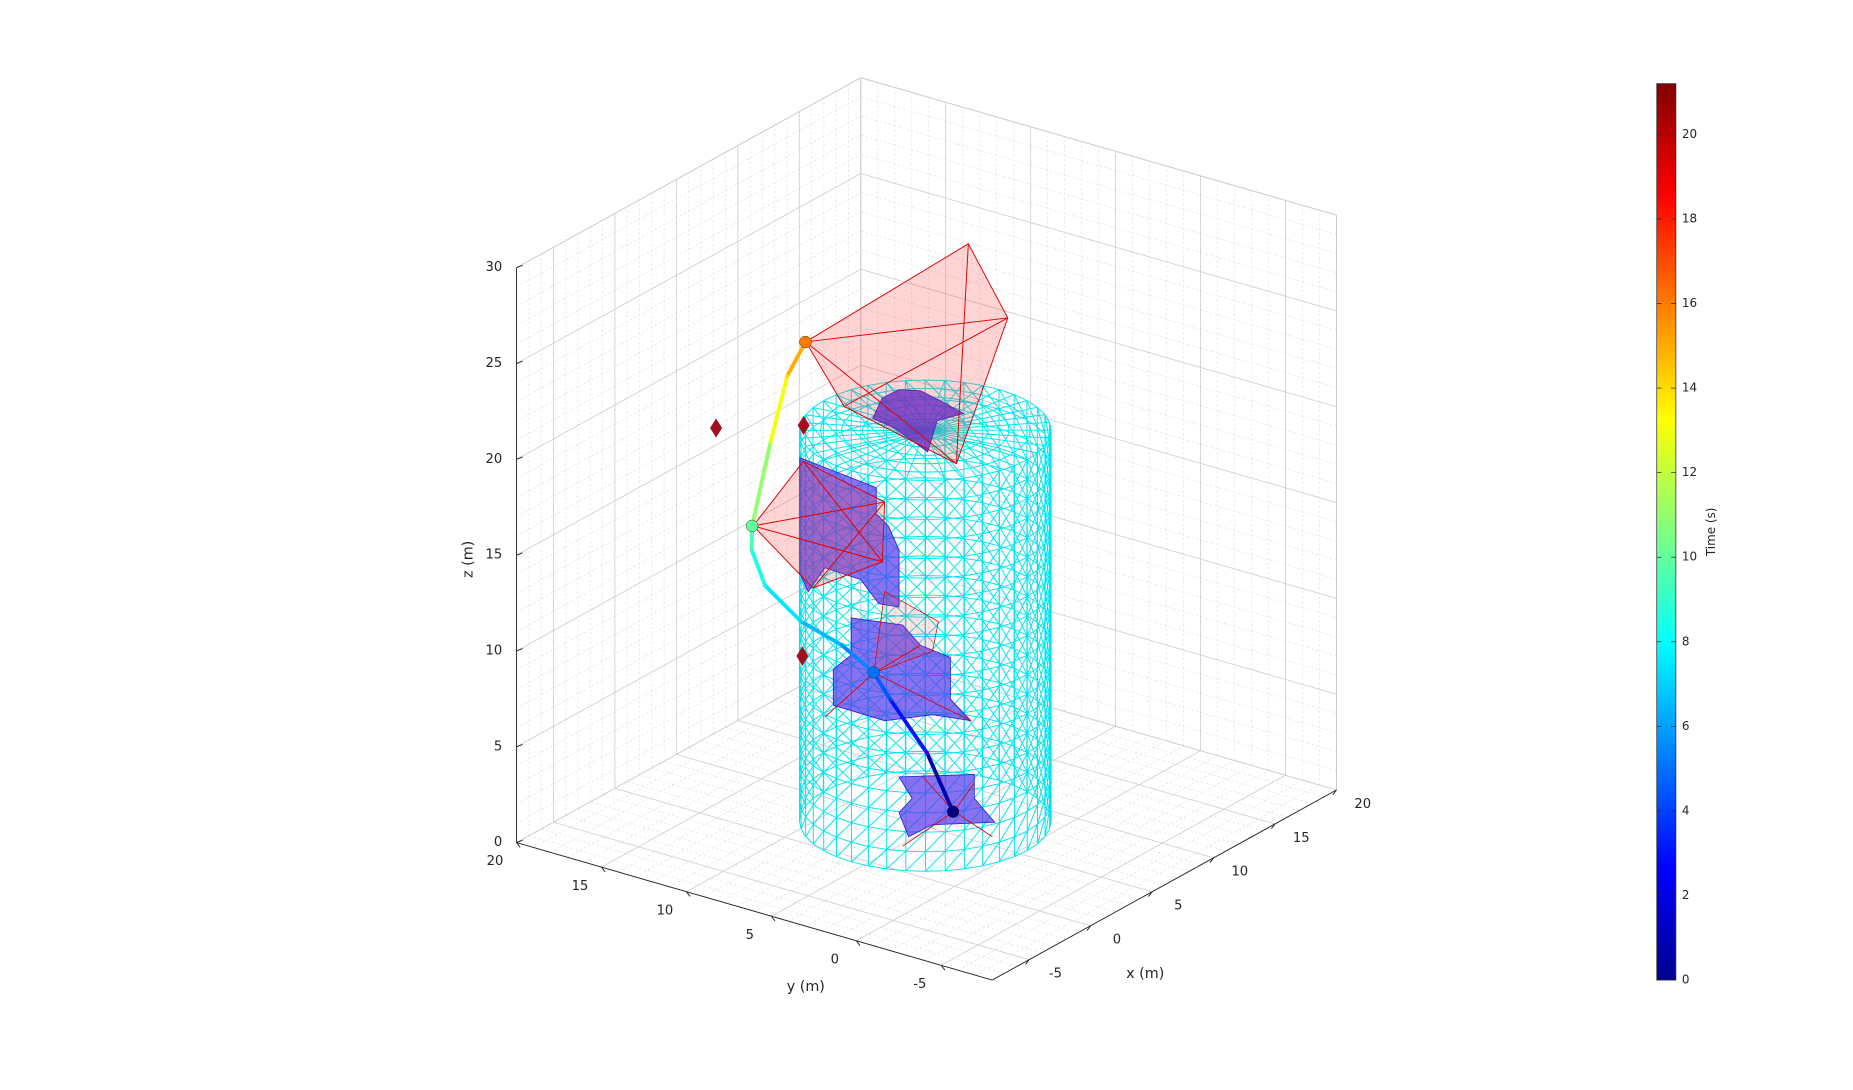 This screenshot has width=1853, height=1090. What do you see at coordinates (1301, 838) in the screenshot?
I see `x-tick-label: 15` at bounding box center [1301, 838].